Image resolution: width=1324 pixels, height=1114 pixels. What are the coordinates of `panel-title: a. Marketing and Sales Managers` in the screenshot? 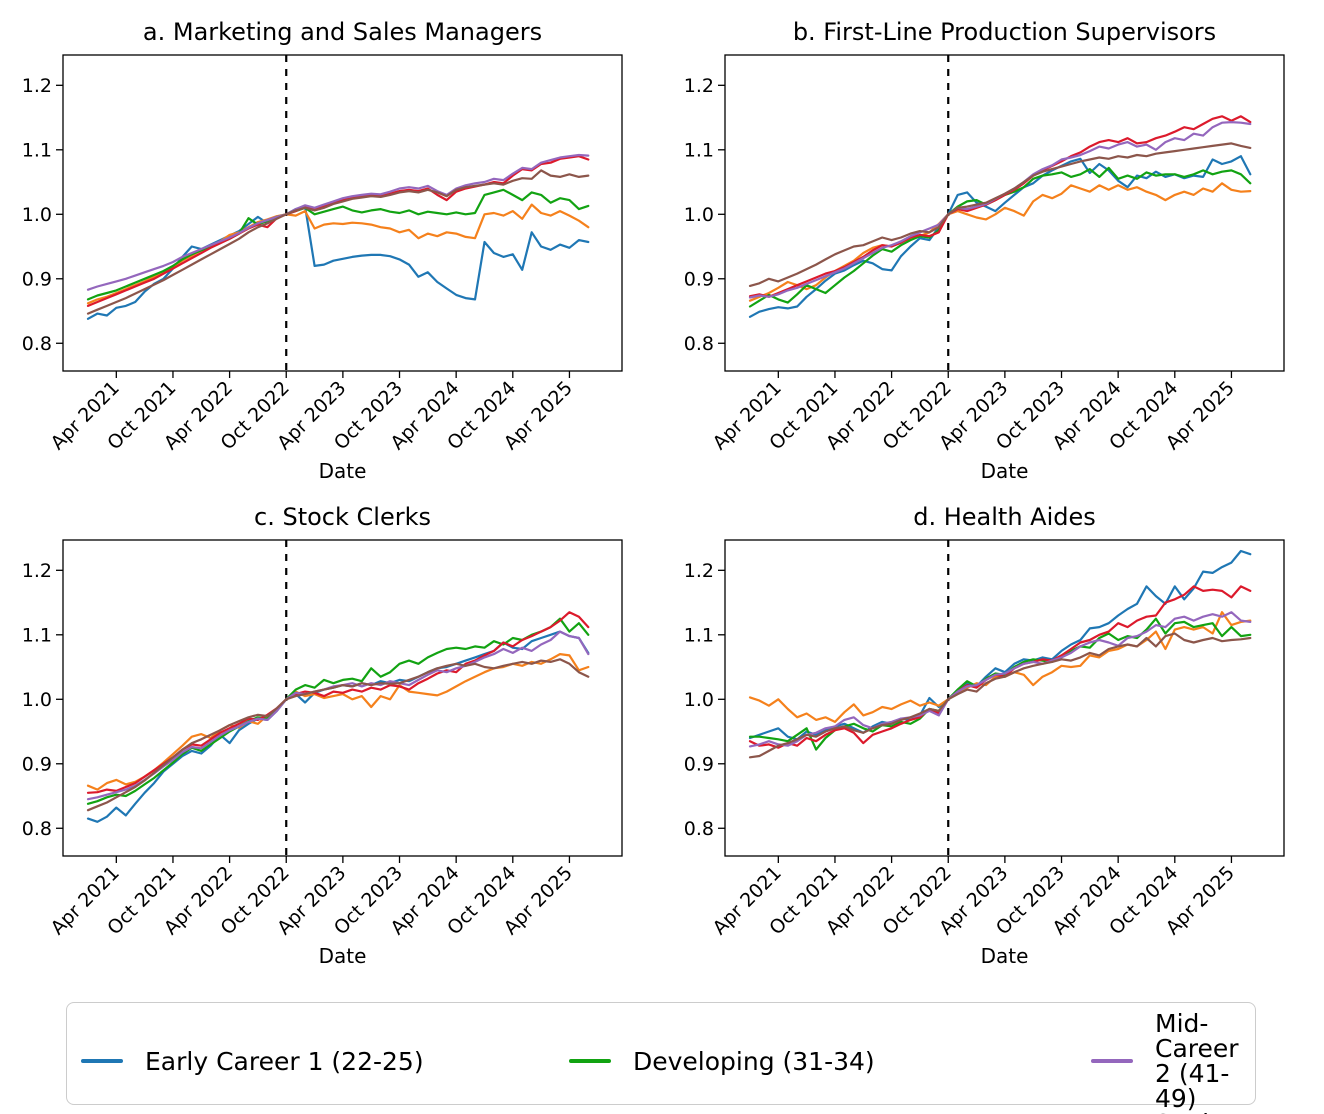 It's located at (342, 32).